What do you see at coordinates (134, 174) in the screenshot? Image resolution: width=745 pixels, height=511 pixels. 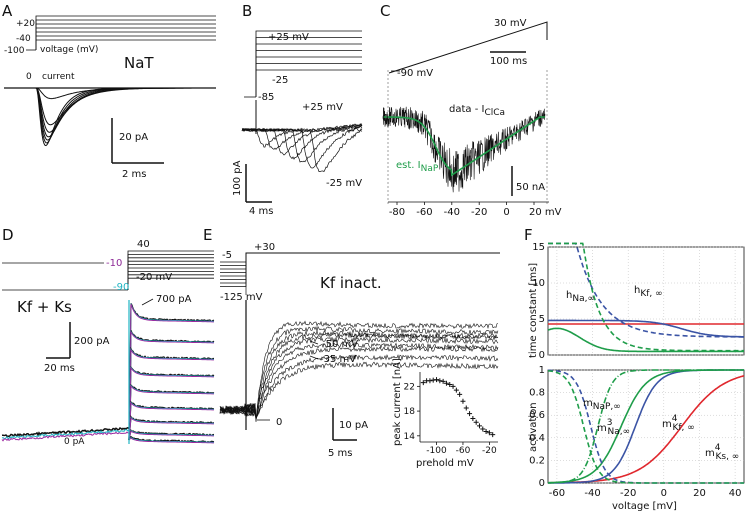 I see `panel-a-scale-x-label: 2 ms` at bounding box center [134, 174].